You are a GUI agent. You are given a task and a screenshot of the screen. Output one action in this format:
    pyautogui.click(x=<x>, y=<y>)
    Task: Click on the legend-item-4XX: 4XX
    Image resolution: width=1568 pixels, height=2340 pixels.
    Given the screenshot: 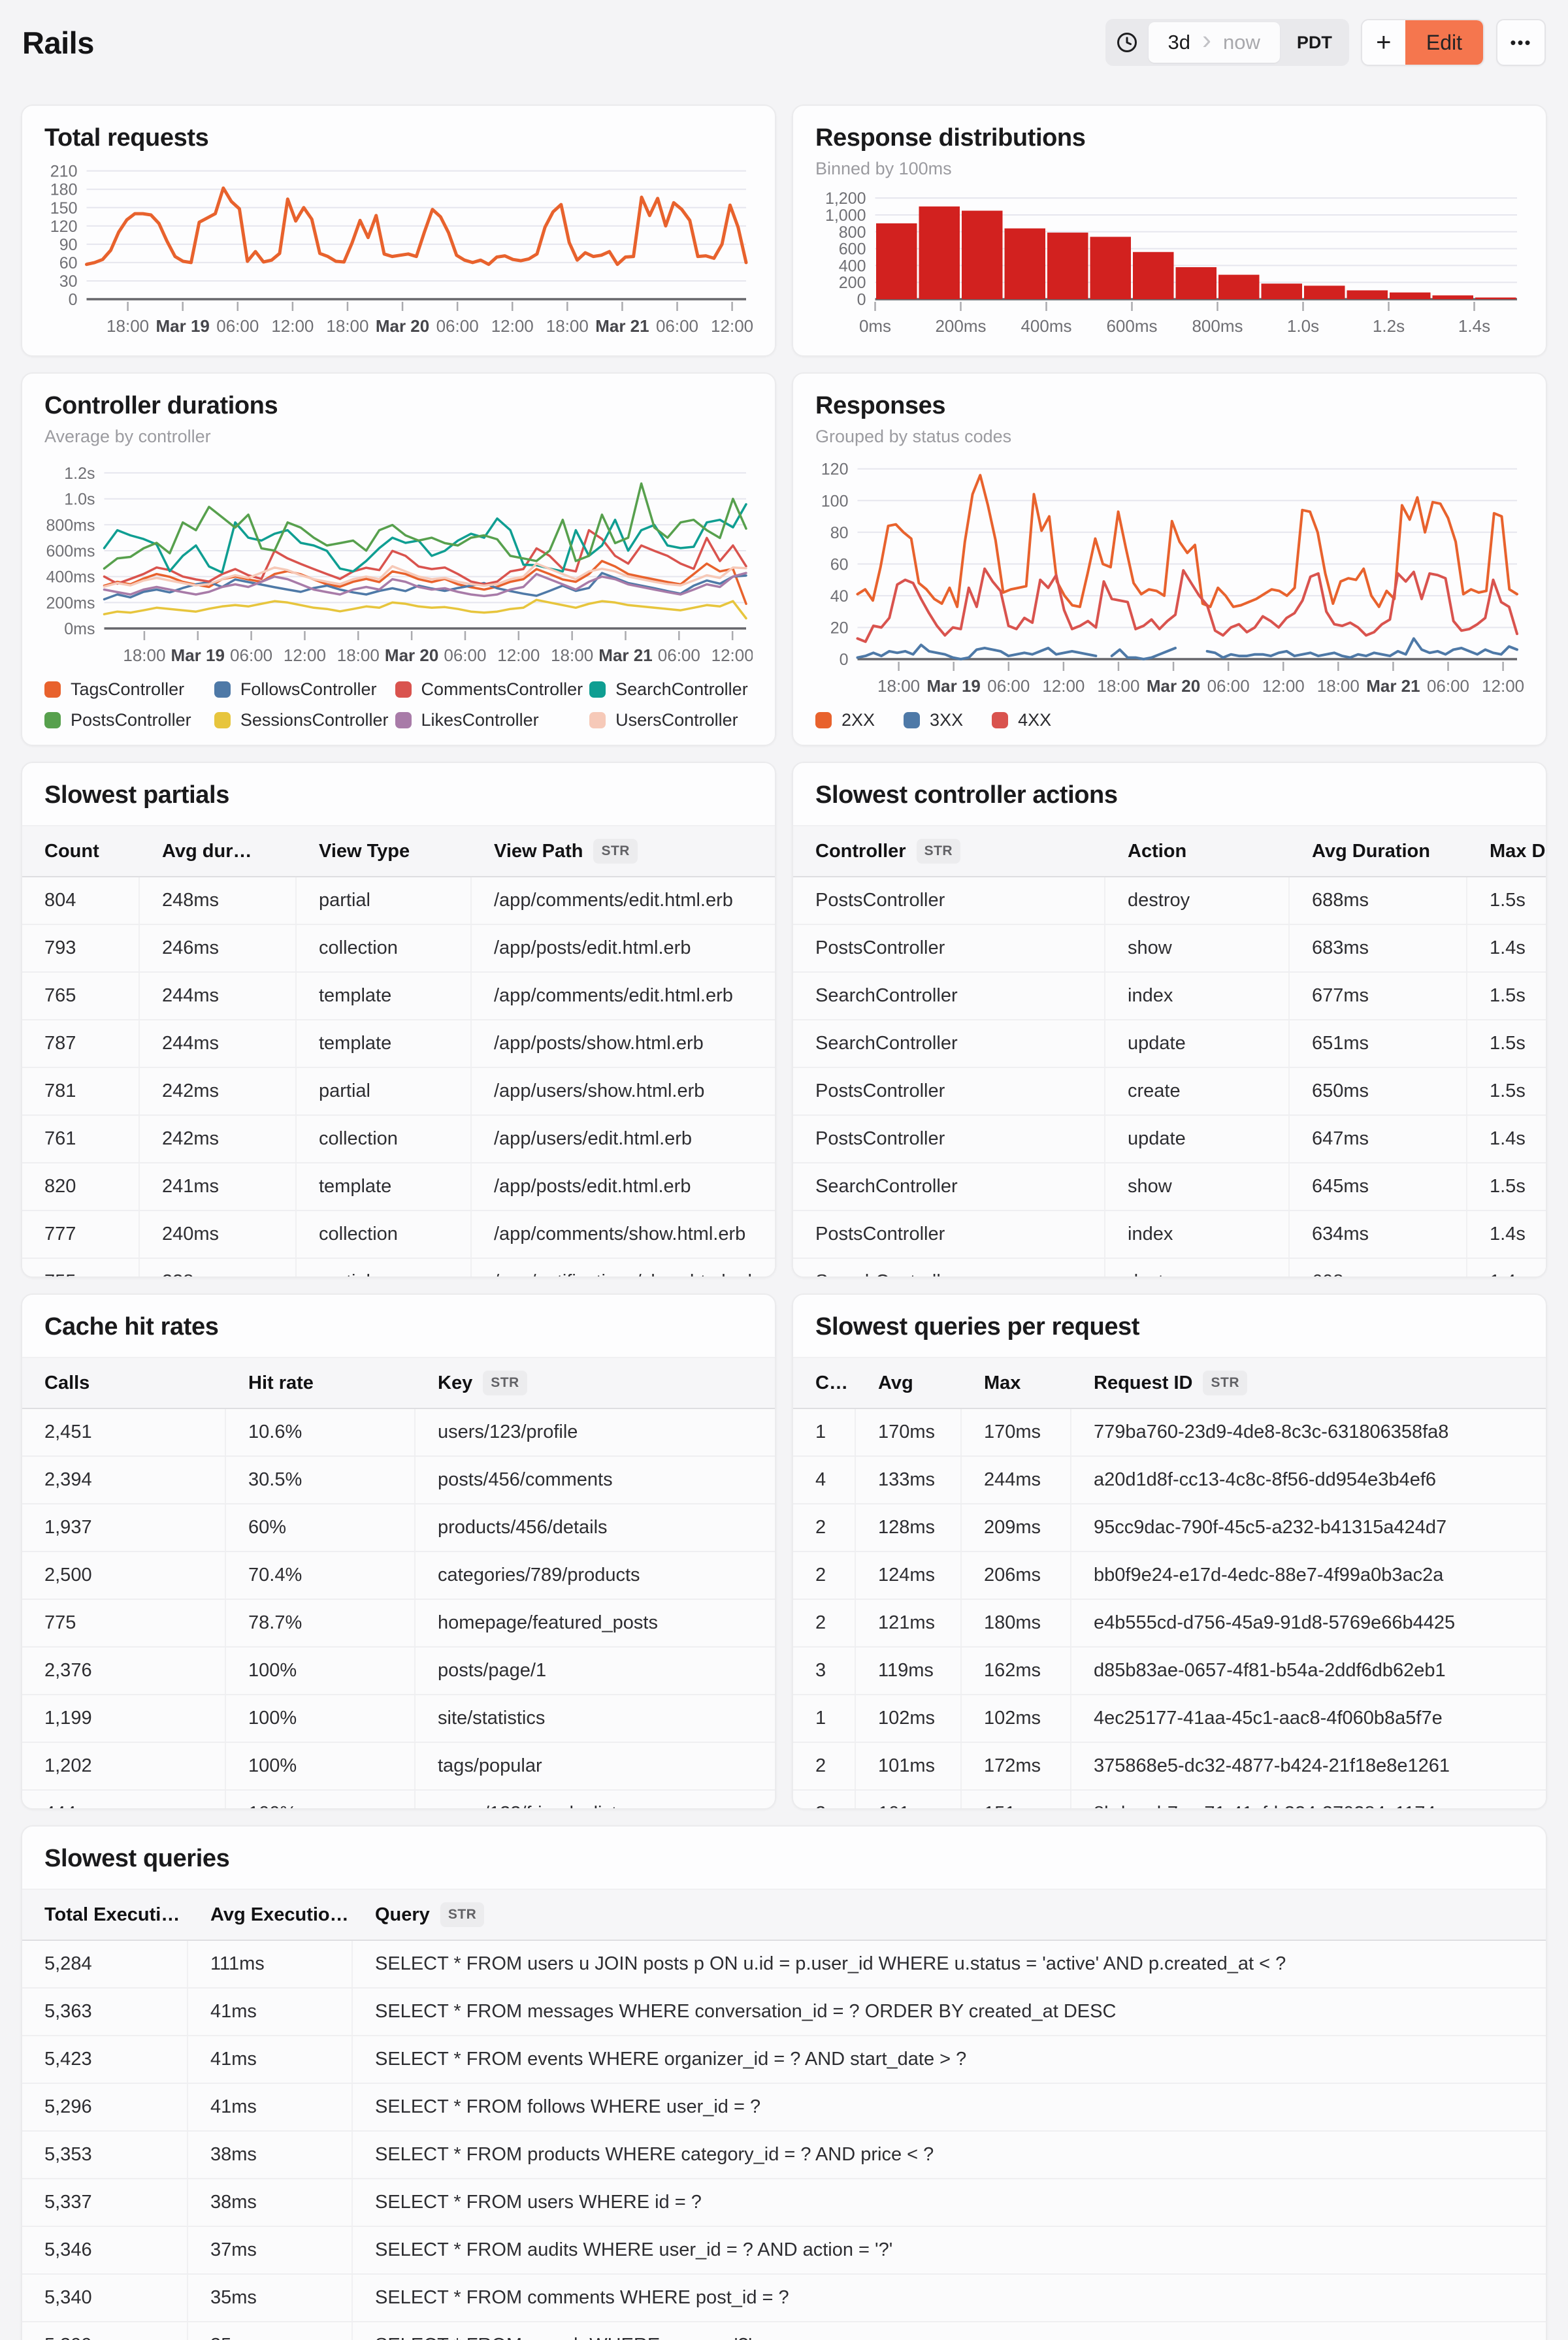 What is the action you would take?
    pyautogui.click(x=1021, y=720)
    